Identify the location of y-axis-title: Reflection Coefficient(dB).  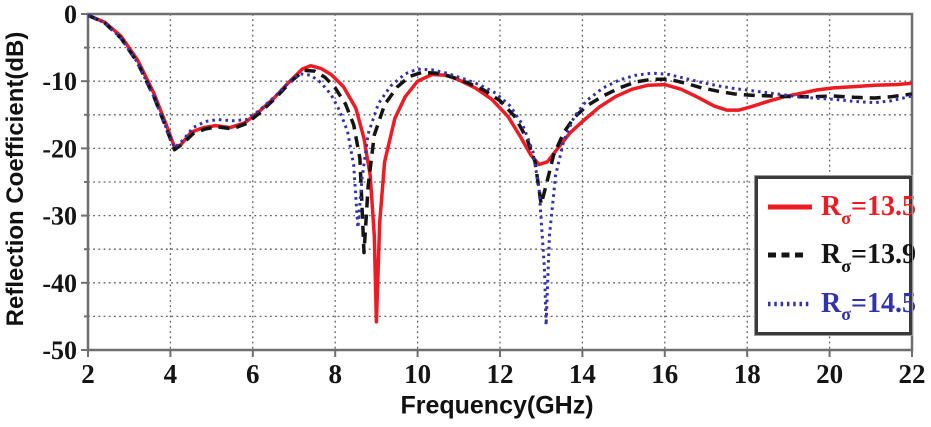
(15, 179).